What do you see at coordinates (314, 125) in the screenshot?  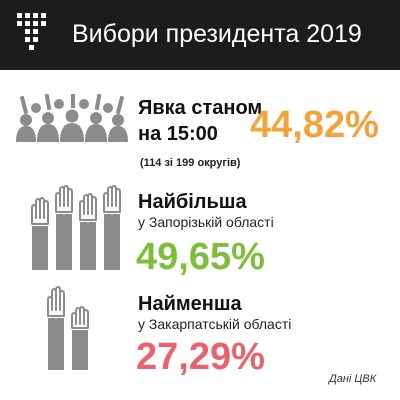 I see `turnout-value: 44,82%` at bounding box center [314, 125].